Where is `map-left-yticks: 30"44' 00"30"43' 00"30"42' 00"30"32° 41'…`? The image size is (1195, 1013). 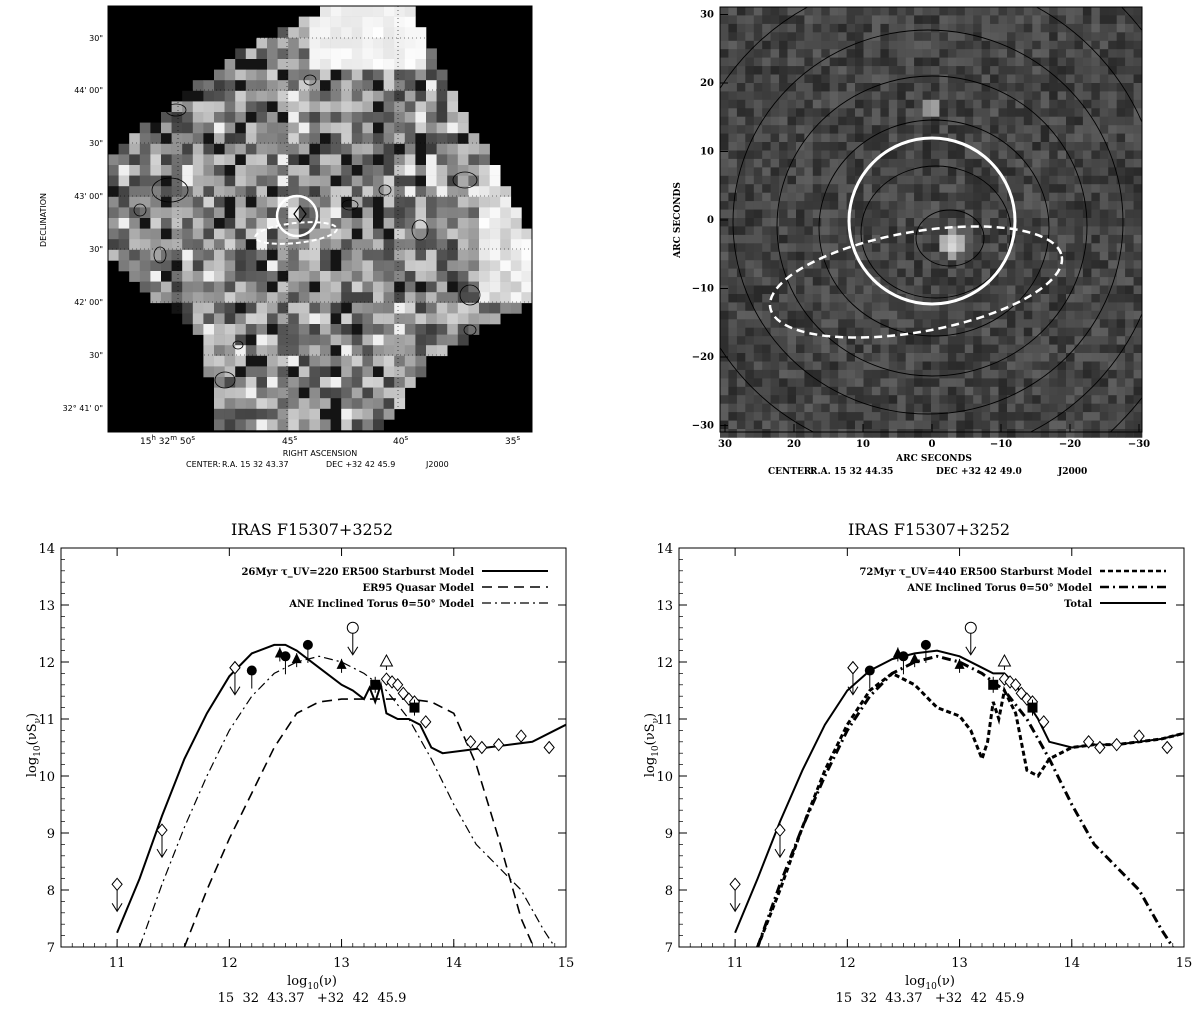
map-left-yticks: 30"44' 00"30"43' 00"30"42' 00"30"32° 41'… is located at coordinates (83, 223).